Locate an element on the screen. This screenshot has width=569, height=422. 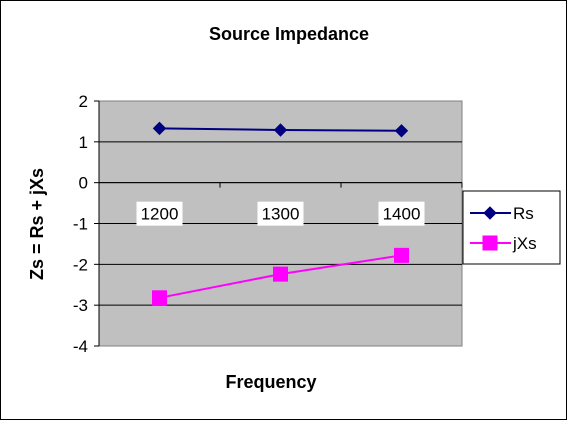
x-axis-title: Frequency is located at coordinates (270, 382).